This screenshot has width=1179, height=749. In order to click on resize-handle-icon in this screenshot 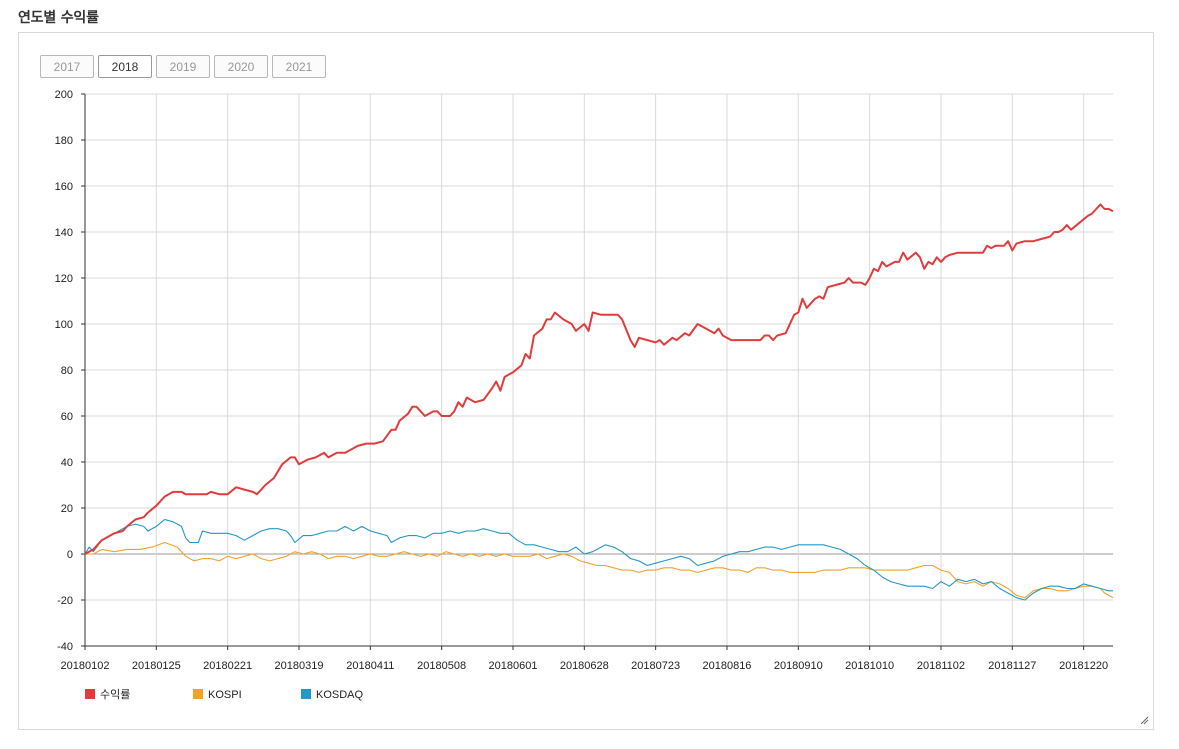, I will do `click(1144, 720)`.